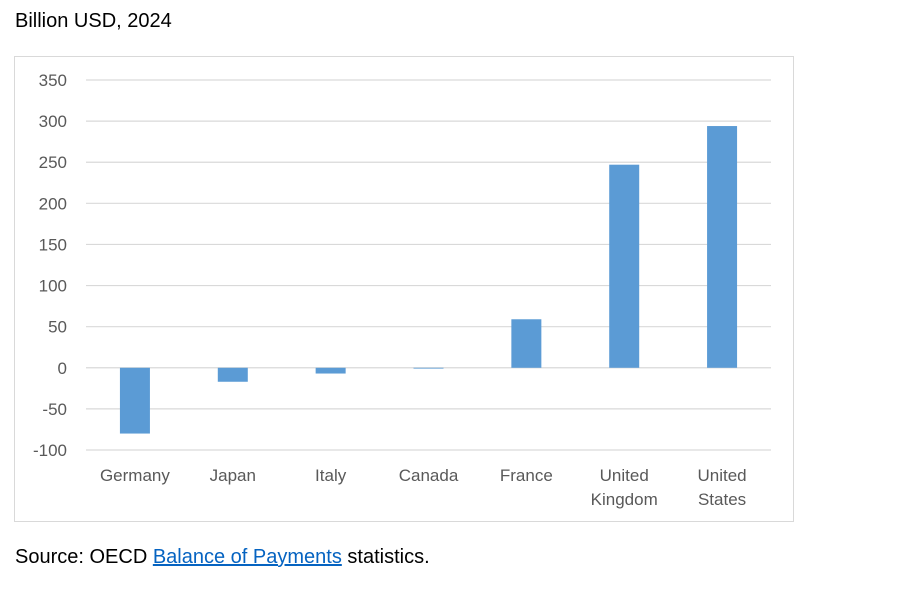 The image size is (911, 595). Describe the element at coordinates (526, 475) in the screenshot. I see `x-tick-label: France` at that location.